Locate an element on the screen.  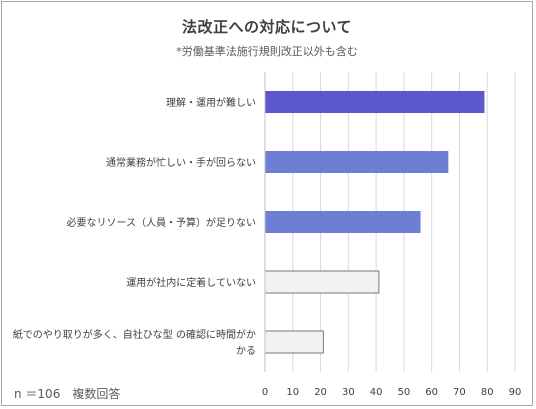
category-label: 通常業務が忙しい・手が回らない is located at coordinates (181, 162).